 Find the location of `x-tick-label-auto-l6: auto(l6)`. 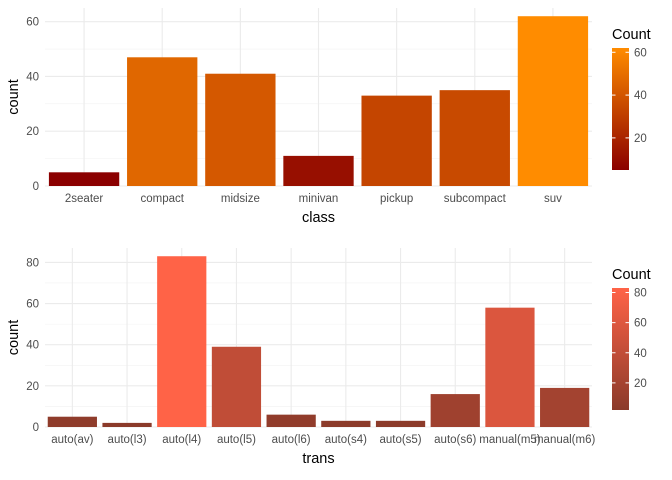

x-tick-label-auto-l6: auto(l6) is located at coordinates (291, 440).